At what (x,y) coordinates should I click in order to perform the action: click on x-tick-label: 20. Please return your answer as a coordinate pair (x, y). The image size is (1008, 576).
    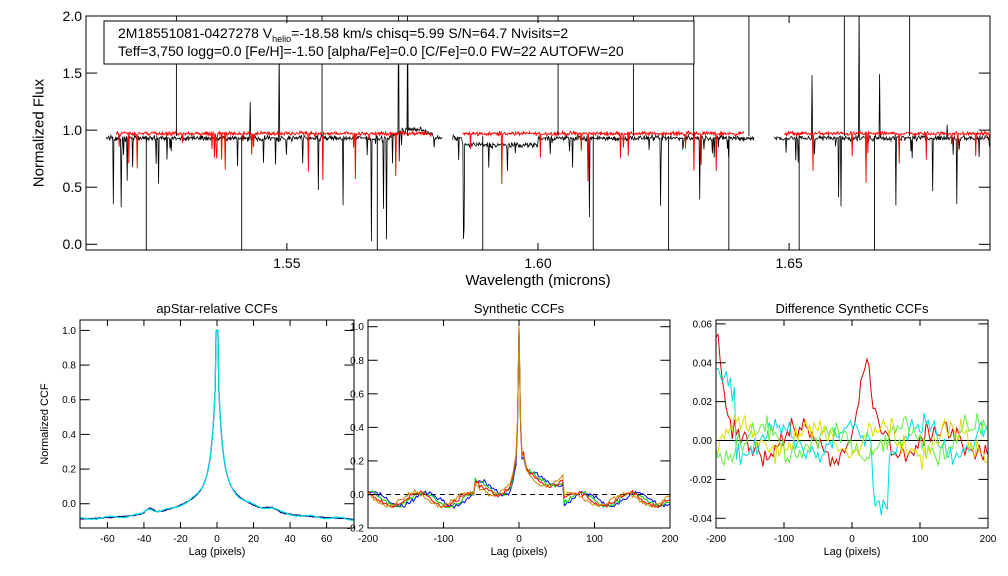
    Looking at the image, I should click on (254, 539).